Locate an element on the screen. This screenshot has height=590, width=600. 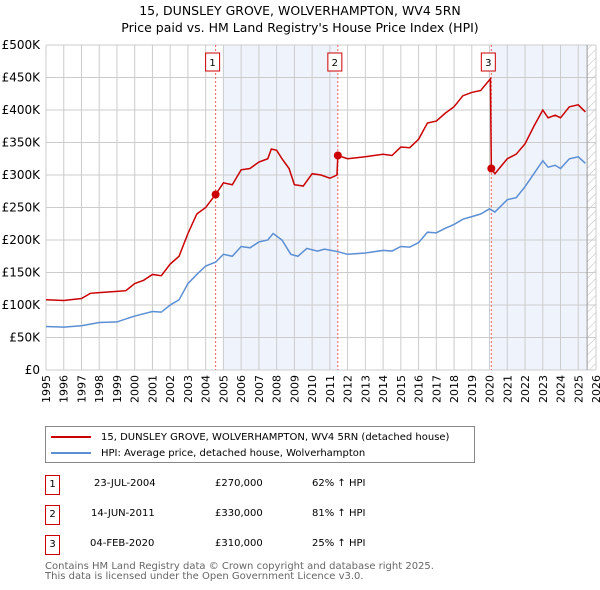
sale-row: 2 14-JUN-2011 £330,000 81% ↑ HPI is located at coordinates (260, 515).